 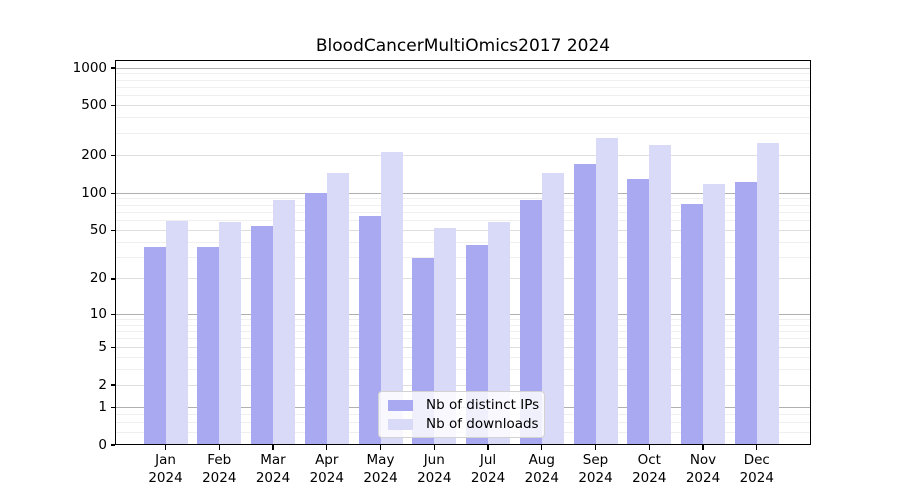 What do you see at coordinates (649, 469) in the screenshot?
I see `x-tick-label-oct: Oct 2024` at bounding box center [649, 469].